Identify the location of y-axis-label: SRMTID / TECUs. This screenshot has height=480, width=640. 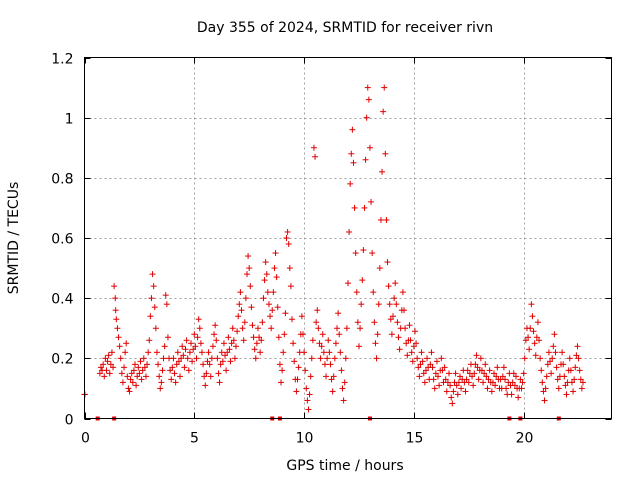
(14, 238).